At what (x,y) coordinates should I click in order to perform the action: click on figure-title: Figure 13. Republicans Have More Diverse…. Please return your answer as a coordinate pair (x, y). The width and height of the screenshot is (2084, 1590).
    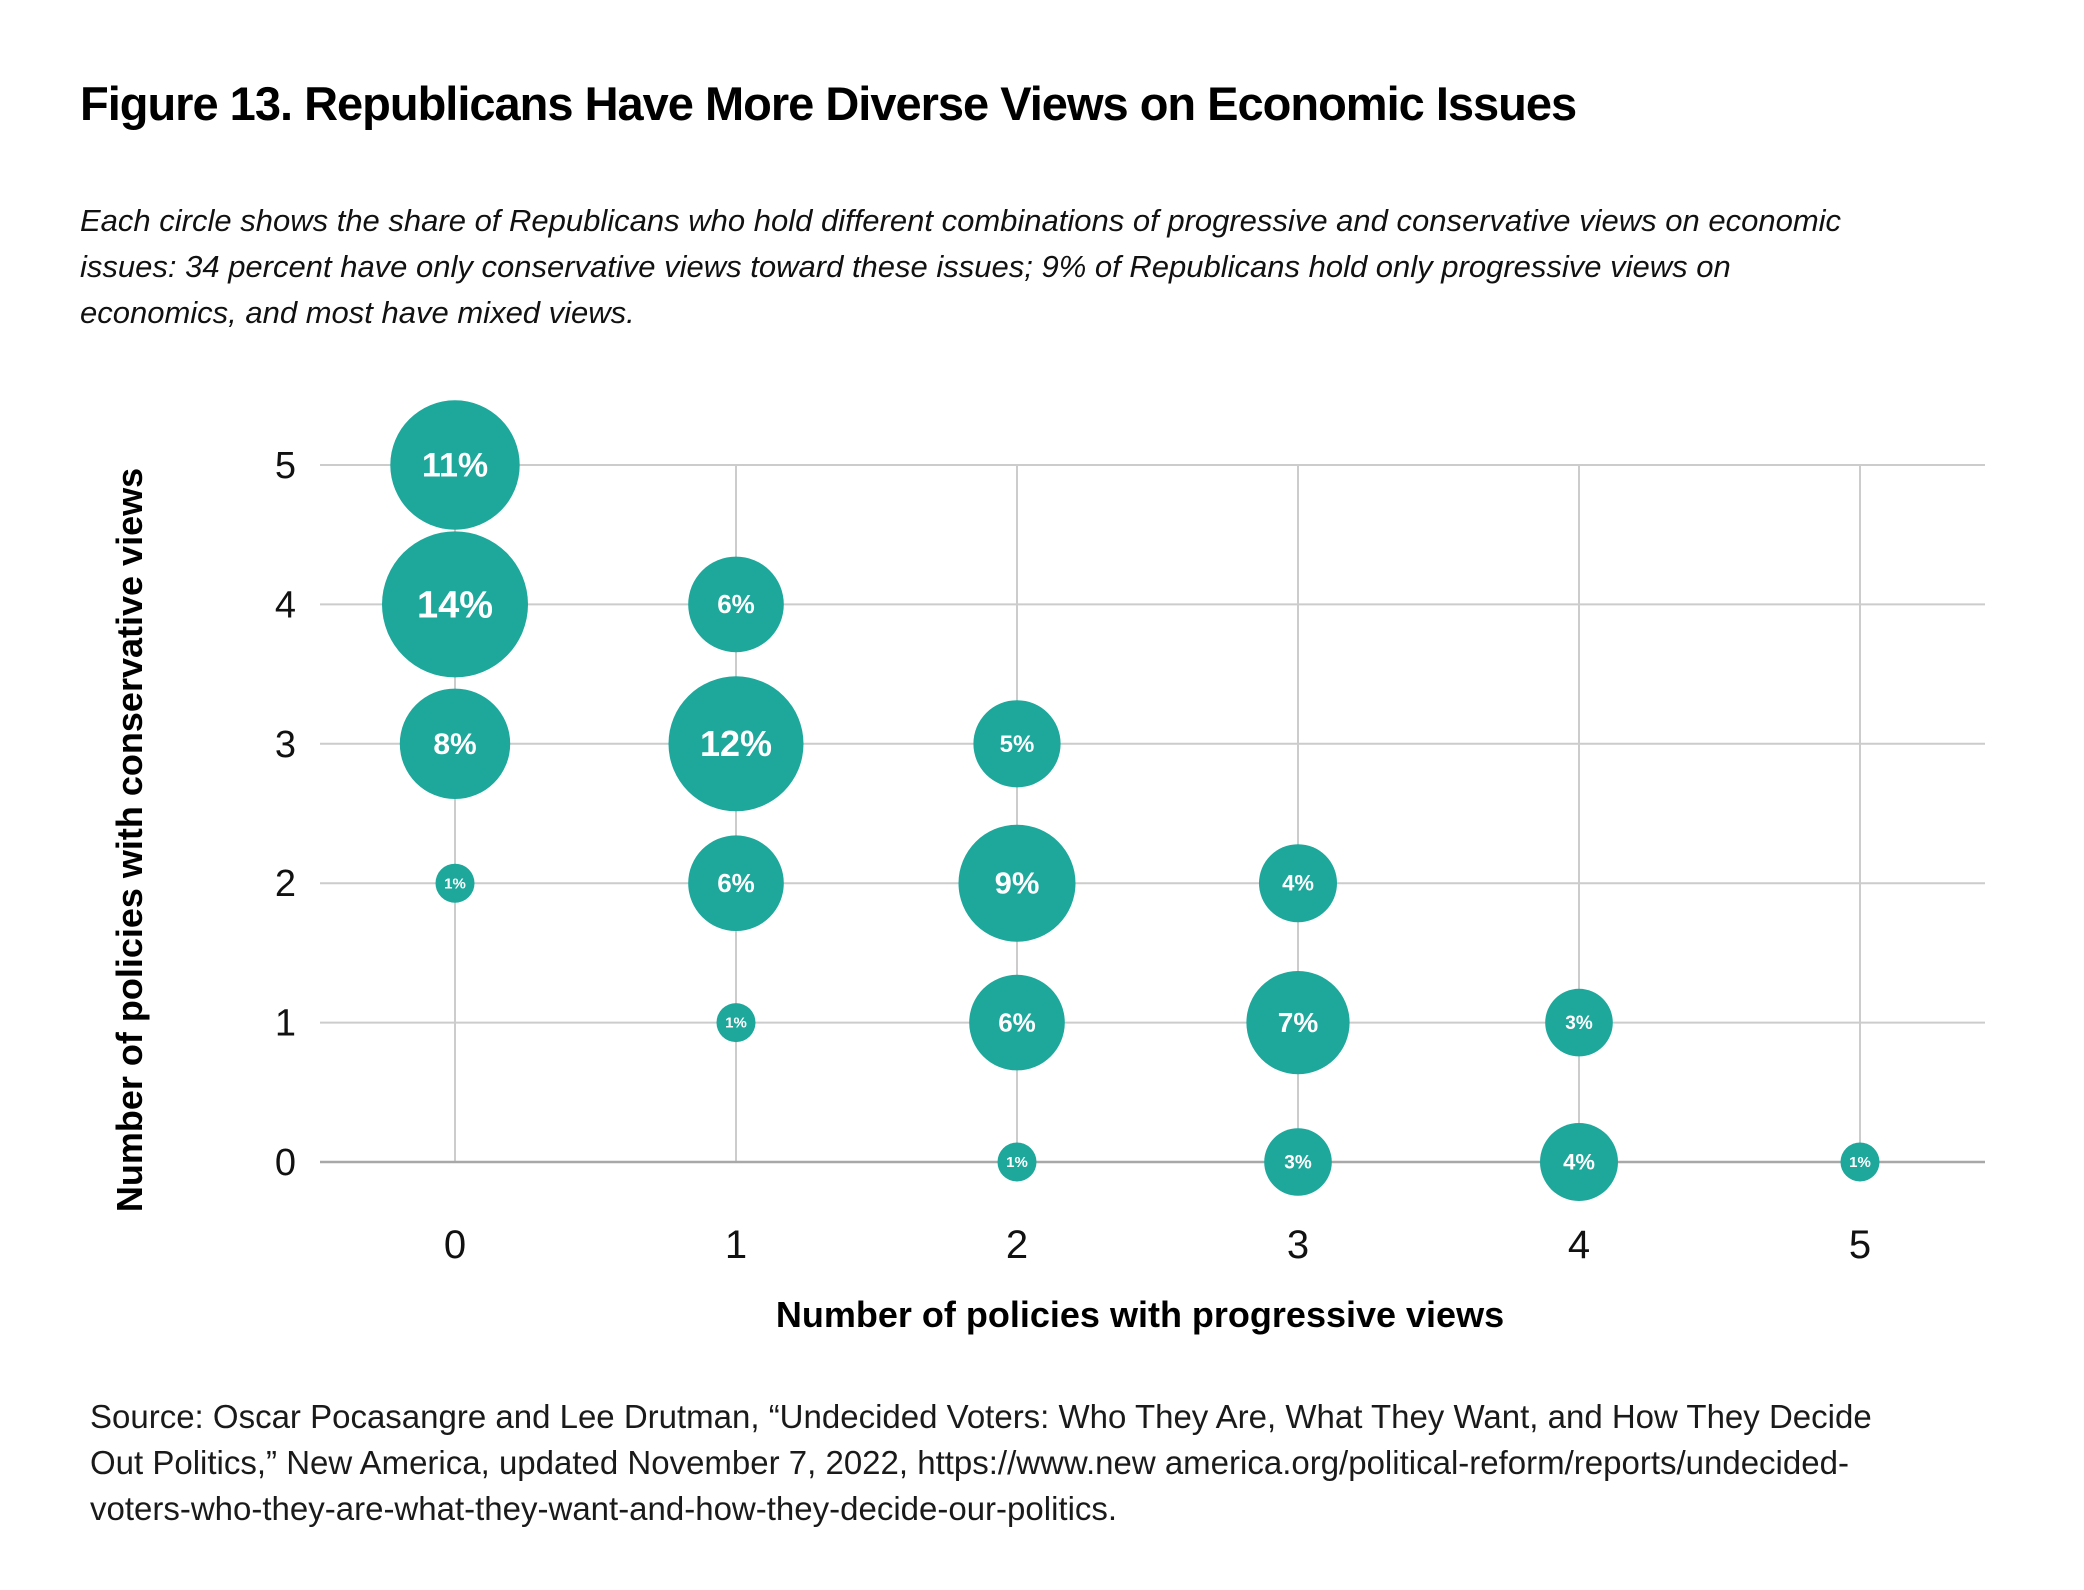
    Looking at the image, I should click on (828, 103).